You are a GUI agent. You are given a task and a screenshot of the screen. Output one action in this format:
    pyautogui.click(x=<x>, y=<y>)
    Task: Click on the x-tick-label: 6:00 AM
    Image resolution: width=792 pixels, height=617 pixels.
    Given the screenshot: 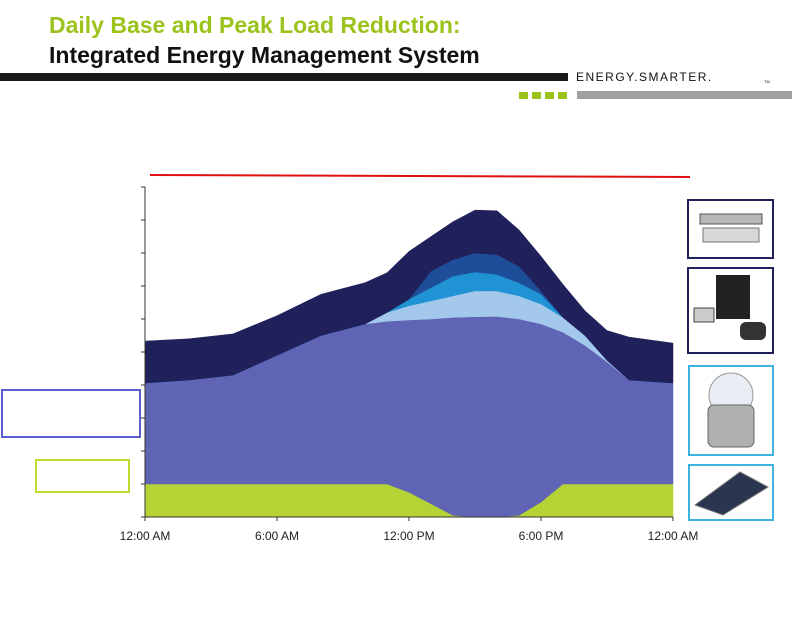 What is the action you would take?
    pyautogui.click(x=277, y=536)
    